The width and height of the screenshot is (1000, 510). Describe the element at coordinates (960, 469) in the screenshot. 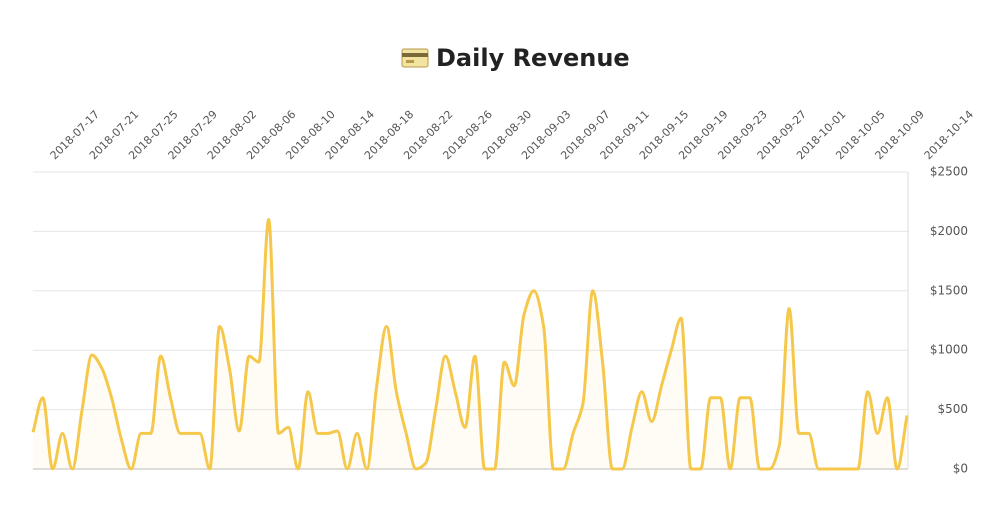

I see `y-tick-label: $0` at that location.